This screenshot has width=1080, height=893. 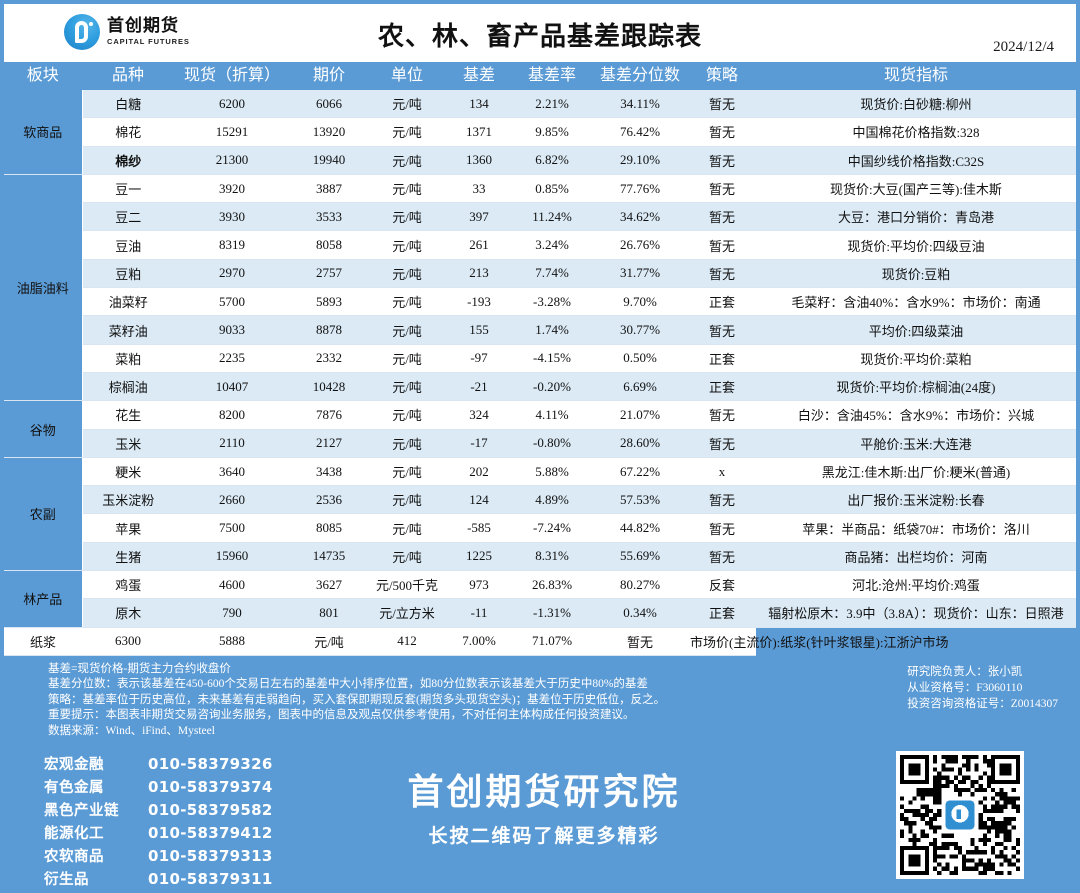 I want to click on brand-logo: 首创期货 CAPITAL FUTURES, so click(x=127, y=32).